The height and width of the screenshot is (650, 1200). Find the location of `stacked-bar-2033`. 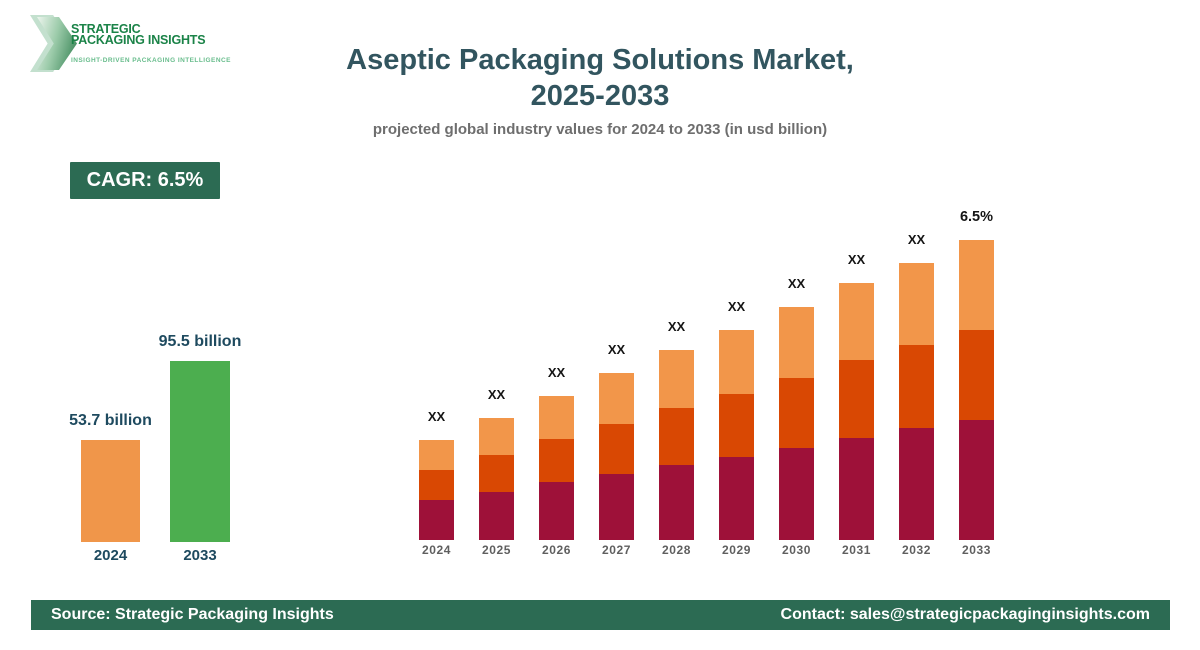

stacked-bar-2033 is located at coordinates (976, 390).